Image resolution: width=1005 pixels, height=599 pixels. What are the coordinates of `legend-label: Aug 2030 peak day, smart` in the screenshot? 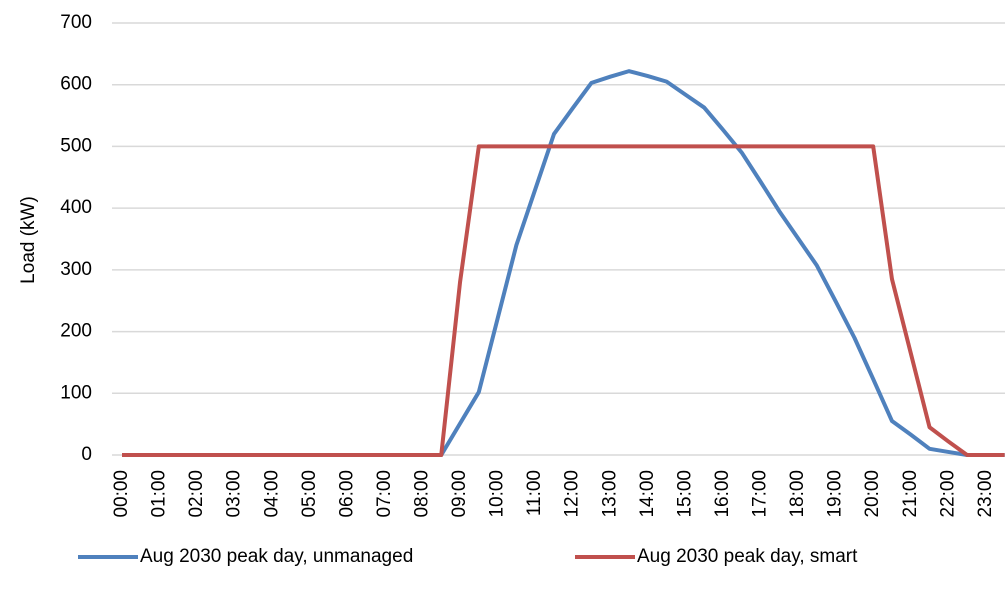 It's located at (747, 556).